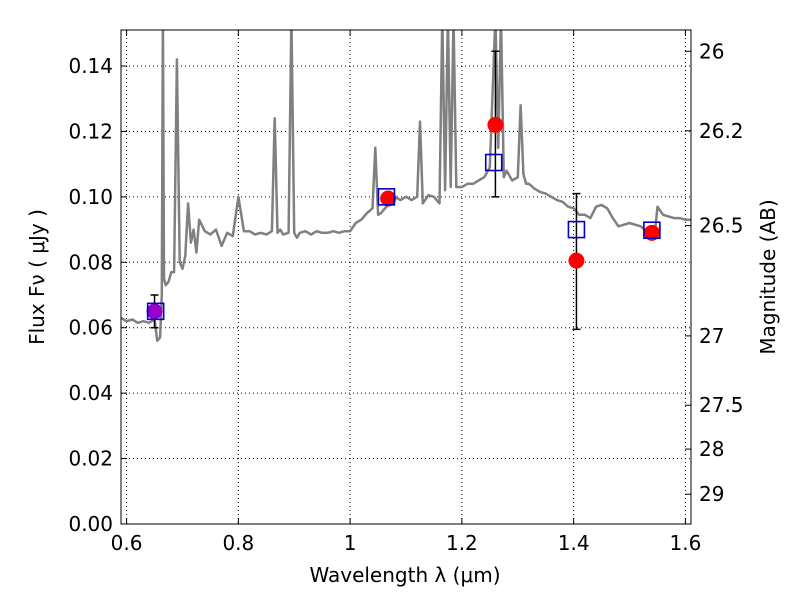 The height and width of the screenshot is (600, 800). What do you see at coordinates (90, 393) in the screenshot?
I see `y-tick-label: 0.04` at bounding box center [90, 393].